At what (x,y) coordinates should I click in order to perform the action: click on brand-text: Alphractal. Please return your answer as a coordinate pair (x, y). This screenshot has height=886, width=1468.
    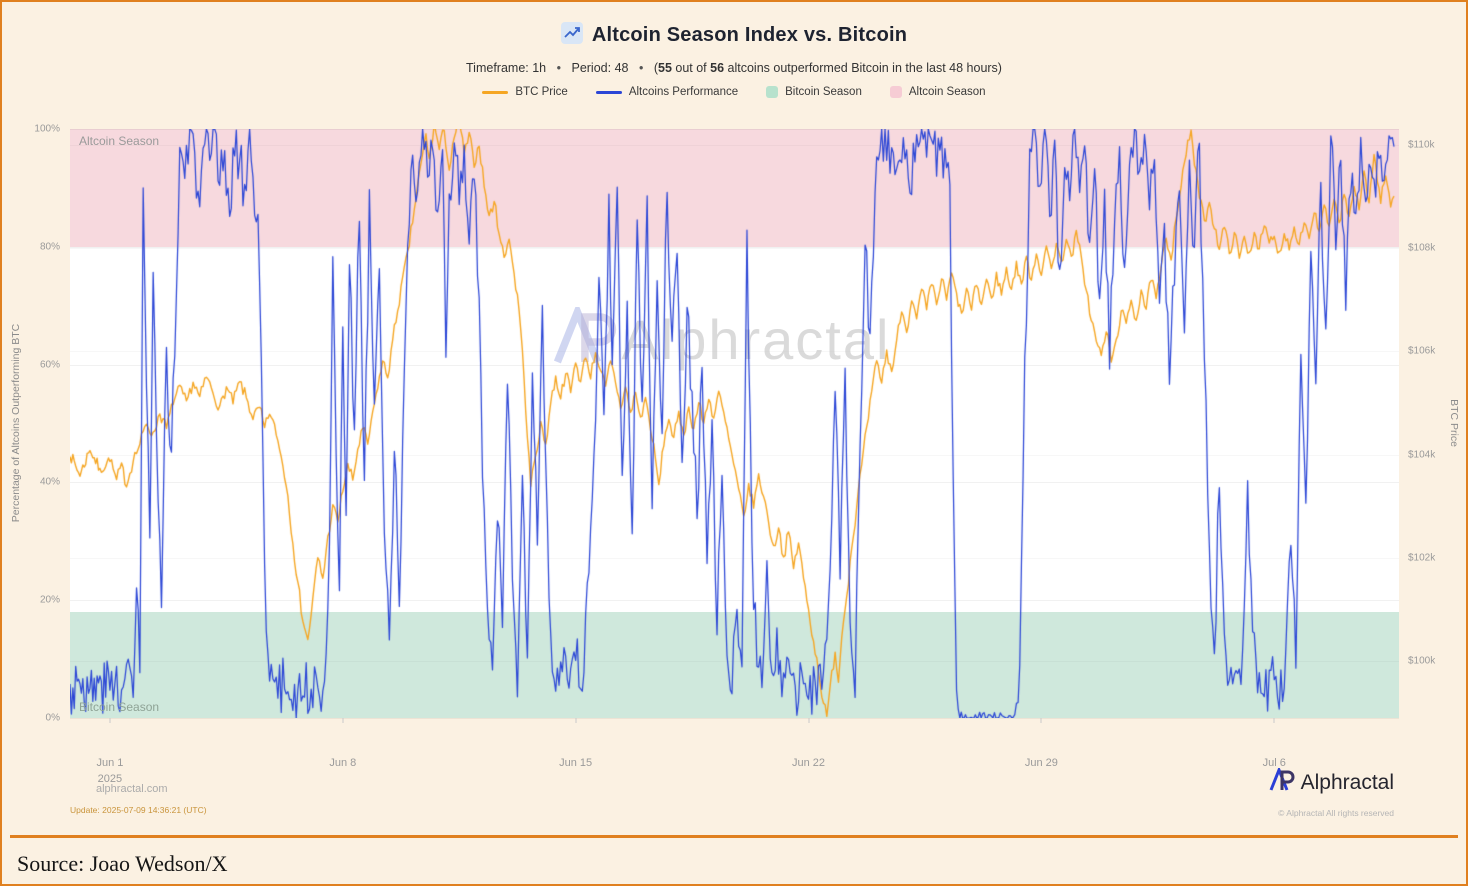
    Looking at the image, I should click on (1347, 782).